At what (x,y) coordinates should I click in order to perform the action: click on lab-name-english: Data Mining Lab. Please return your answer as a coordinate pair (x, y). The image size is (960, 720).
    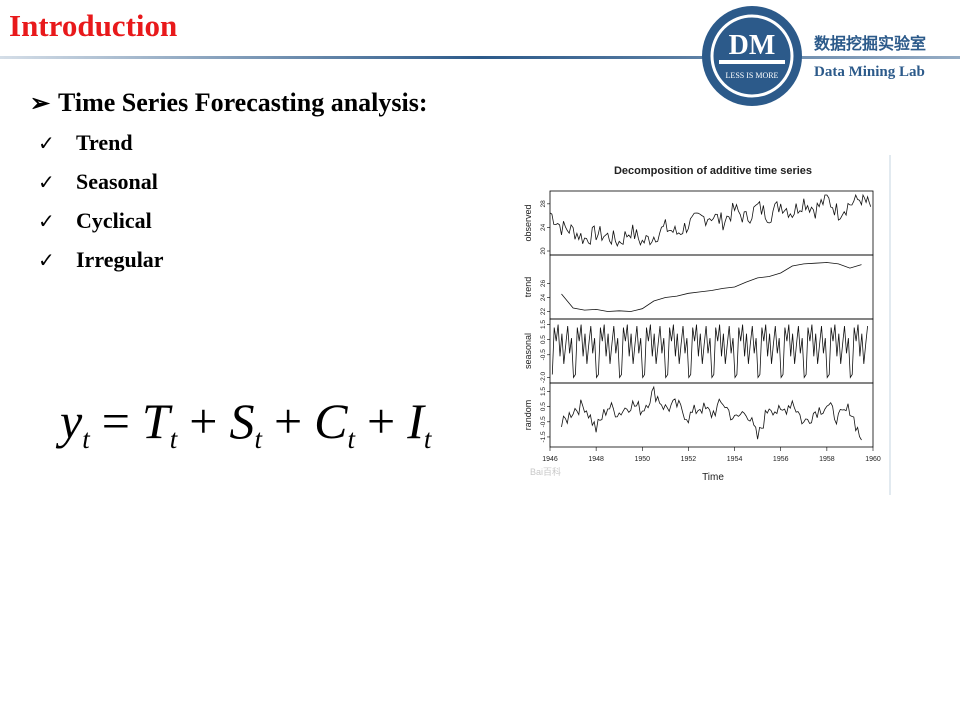
    Looking at the image, I should click on (869, 72).